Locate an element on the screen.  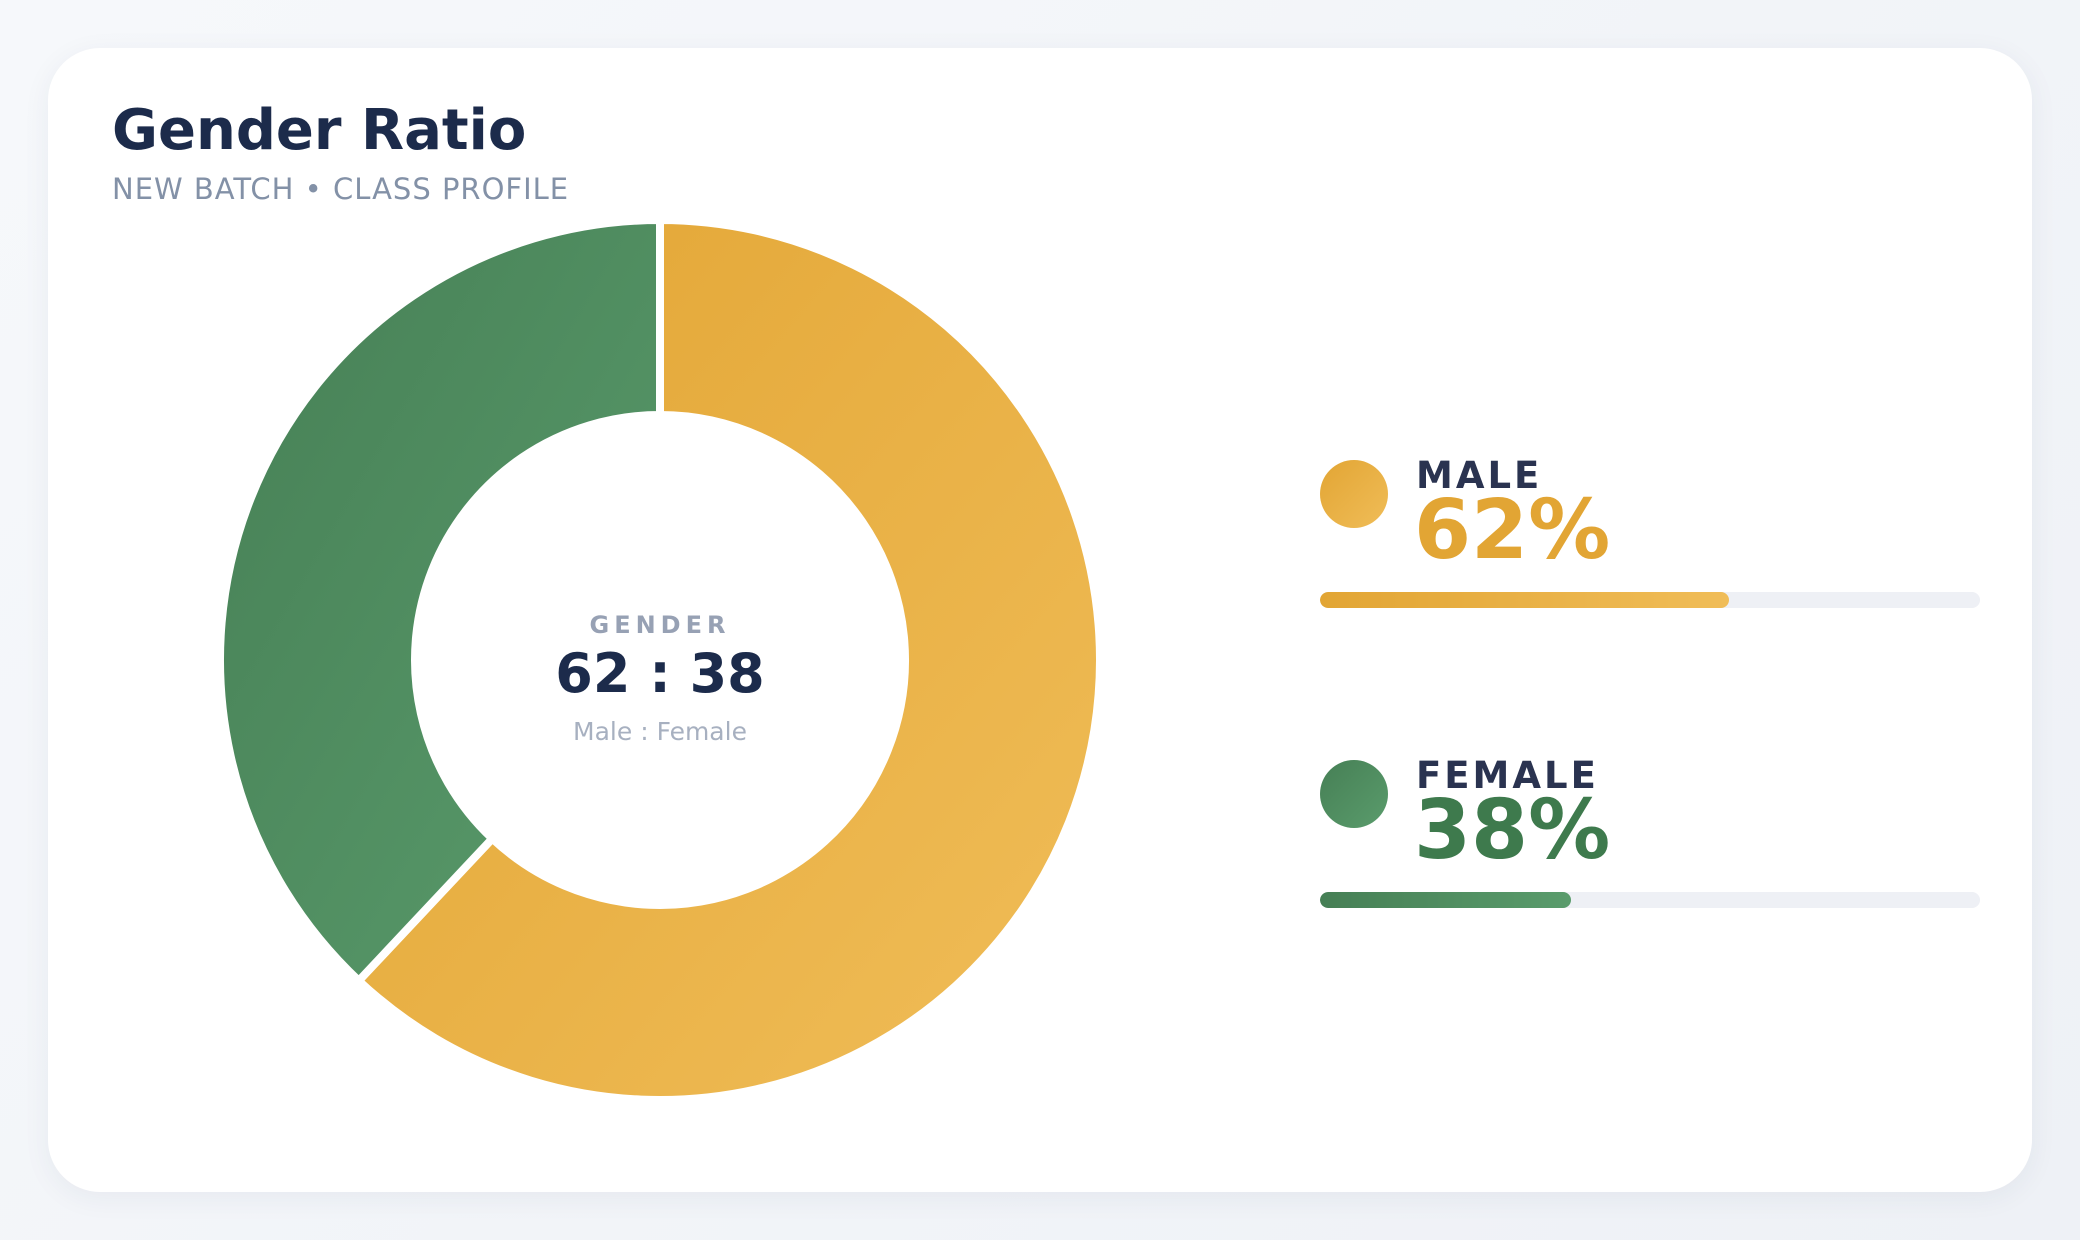
chart-subtitle: NEW BATCH • CLASS PROFILE is located at coordinates (341, 189).